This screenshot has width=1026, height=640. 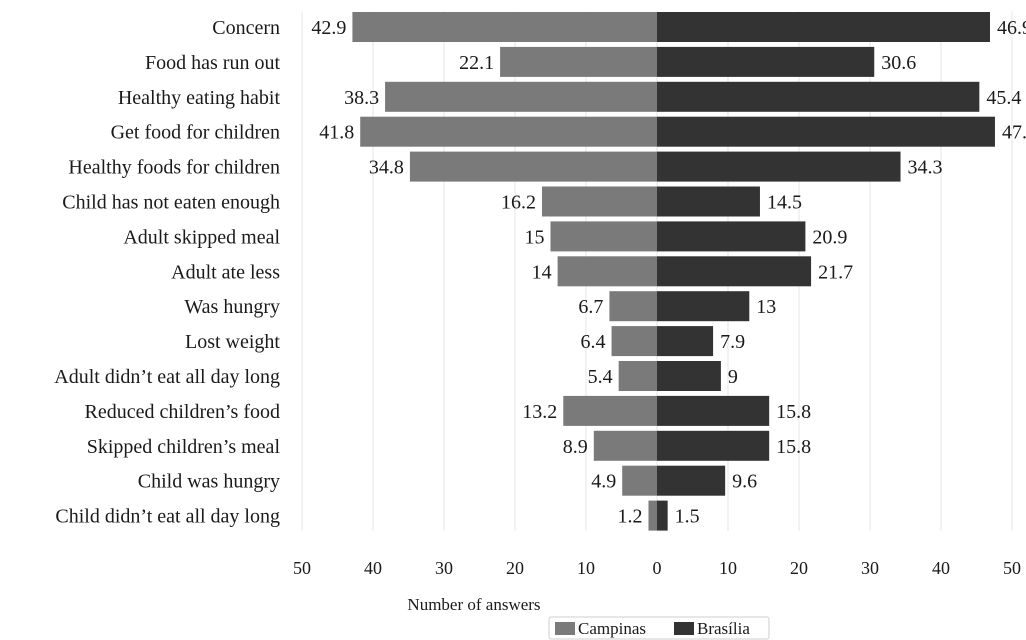 I want to click on category-label: Reduced children’s food, so click(x=183, y=412).